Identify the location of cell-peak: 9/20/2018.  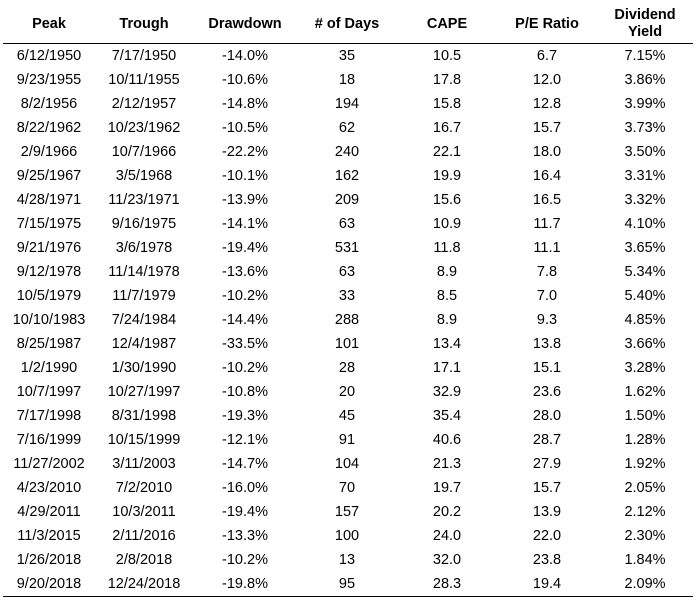
(49, 584).